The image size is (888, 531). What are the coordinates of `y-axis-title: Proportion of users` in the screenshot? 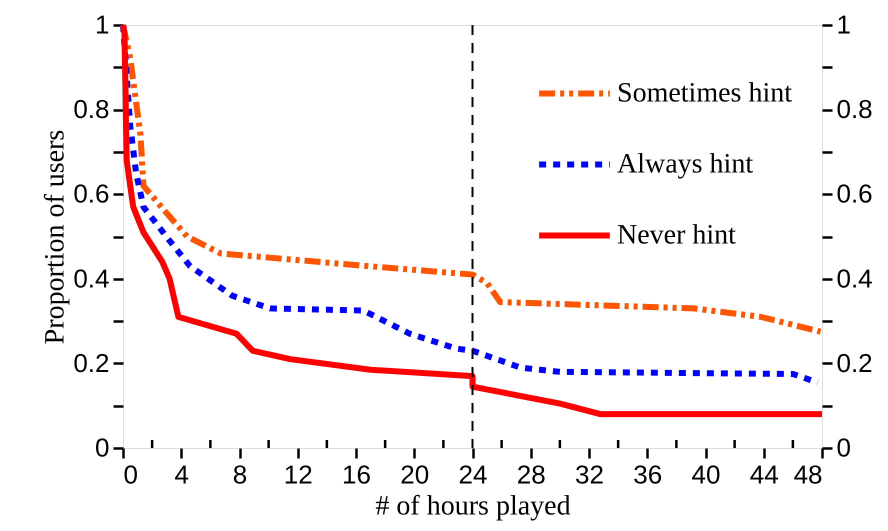 It's located at (54, 237).